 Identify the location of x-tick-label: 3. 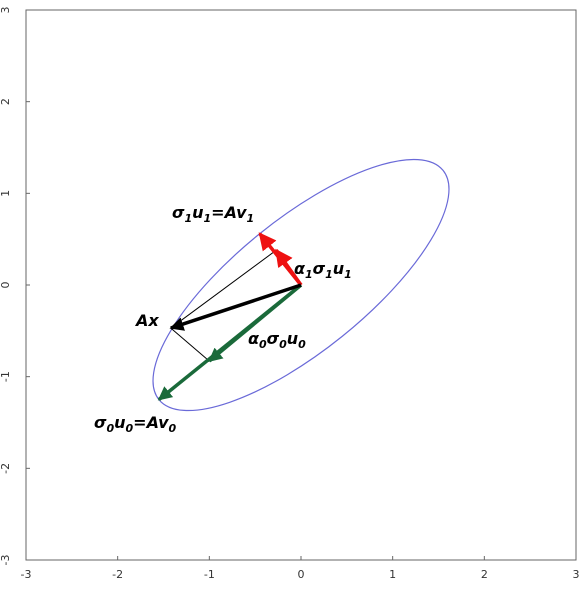
(576, 574).